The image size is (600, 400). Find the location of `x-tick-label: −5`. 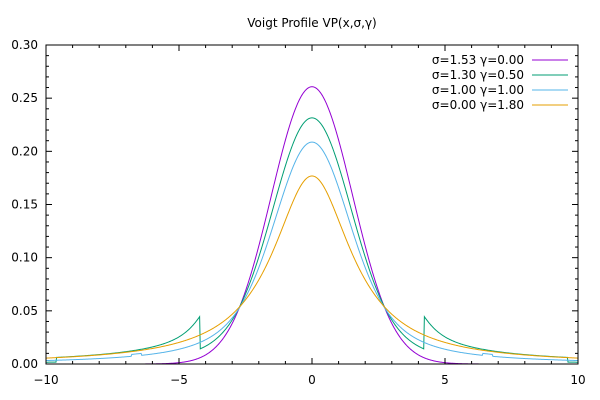

x-tick-label: −5 is located at coordinates (179, 380).